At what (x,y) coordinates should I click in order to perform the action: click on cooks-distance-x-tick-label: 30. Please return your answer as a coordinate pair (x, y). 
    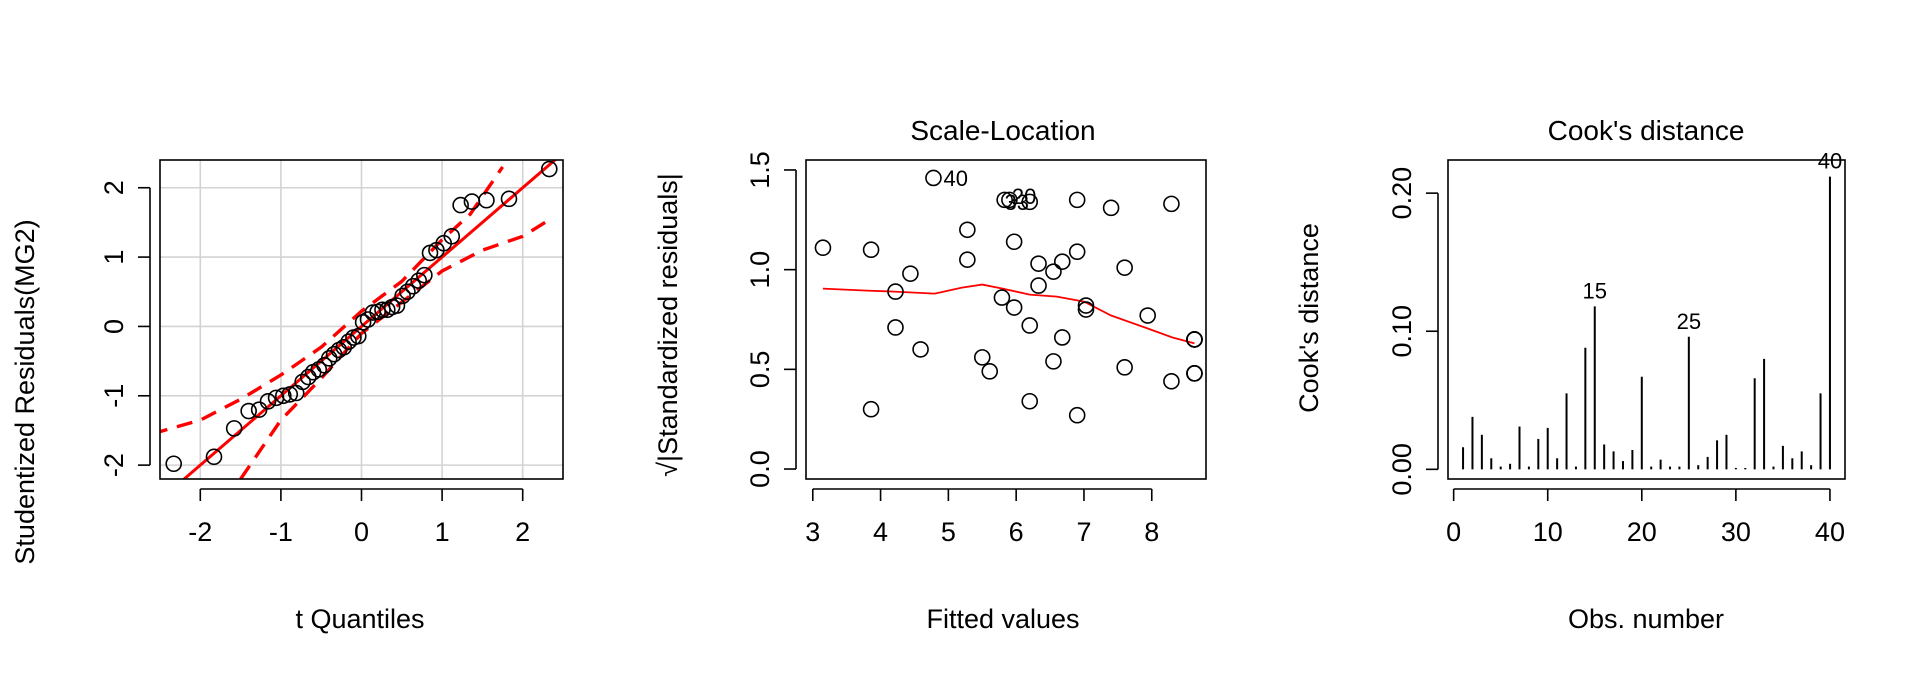
    Looking at the image, I should click on (1736, 532).